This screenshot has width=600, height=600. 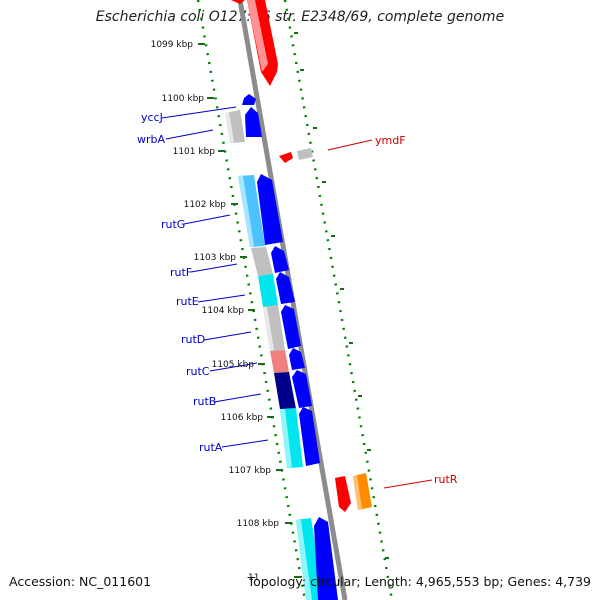 I want to click on accession-text: Accession: NC_011601, so click(x=80, y=581).